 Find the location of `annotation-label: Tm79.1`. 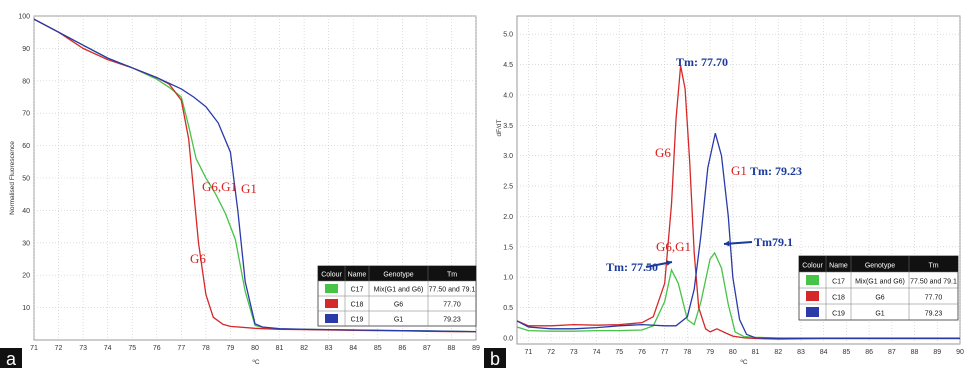

annotation-label: Tm79.1 is located at coordinates (773, 242).